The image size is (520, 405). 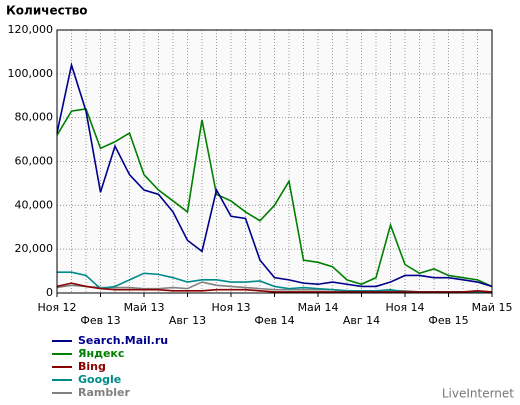 I want to click on y-tick-label: 0, so click(x=49, y=292).